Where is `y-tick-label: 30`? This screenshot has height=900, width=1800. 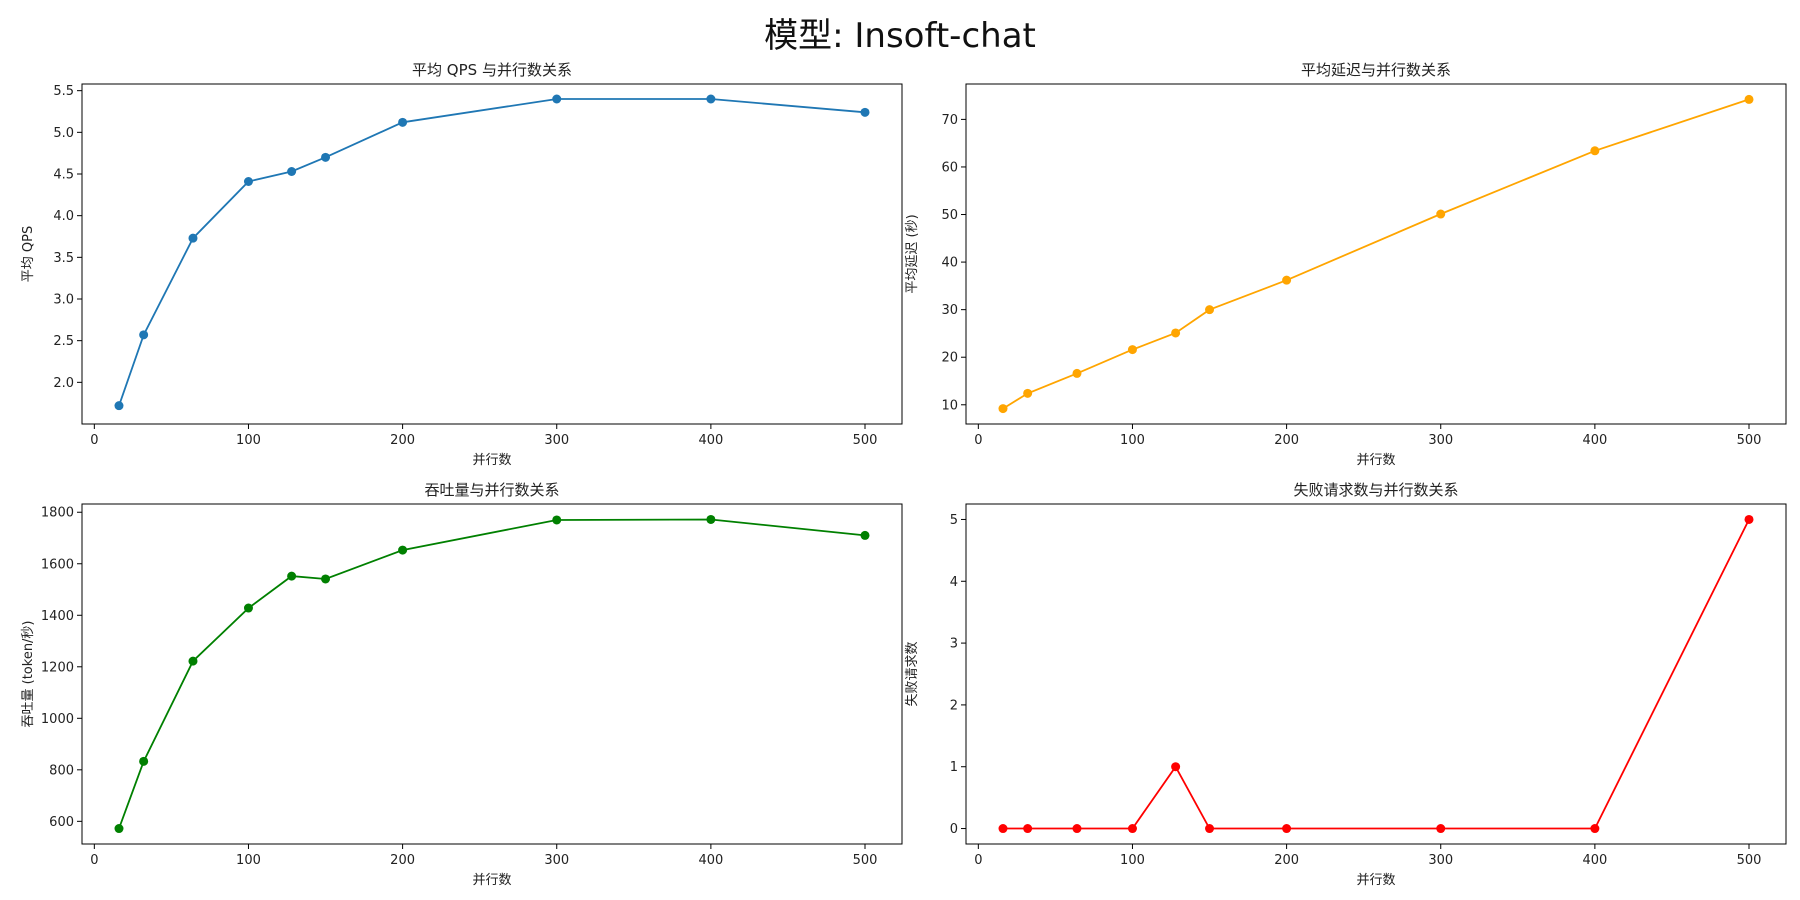 y-tick-label: 30 is located at coordinates (949, 310).